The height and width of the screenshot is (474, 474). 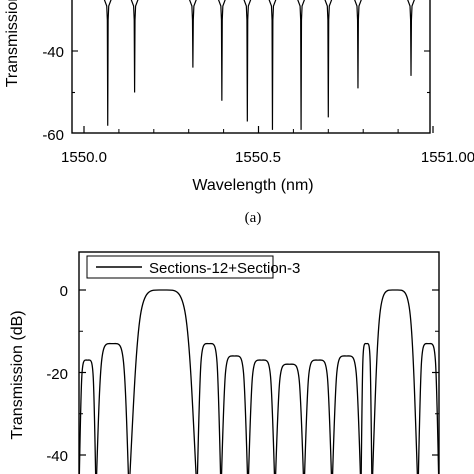 I want to click on panel-a-x-axis-label: Wavelength (nm), so click(x=252, y=185).